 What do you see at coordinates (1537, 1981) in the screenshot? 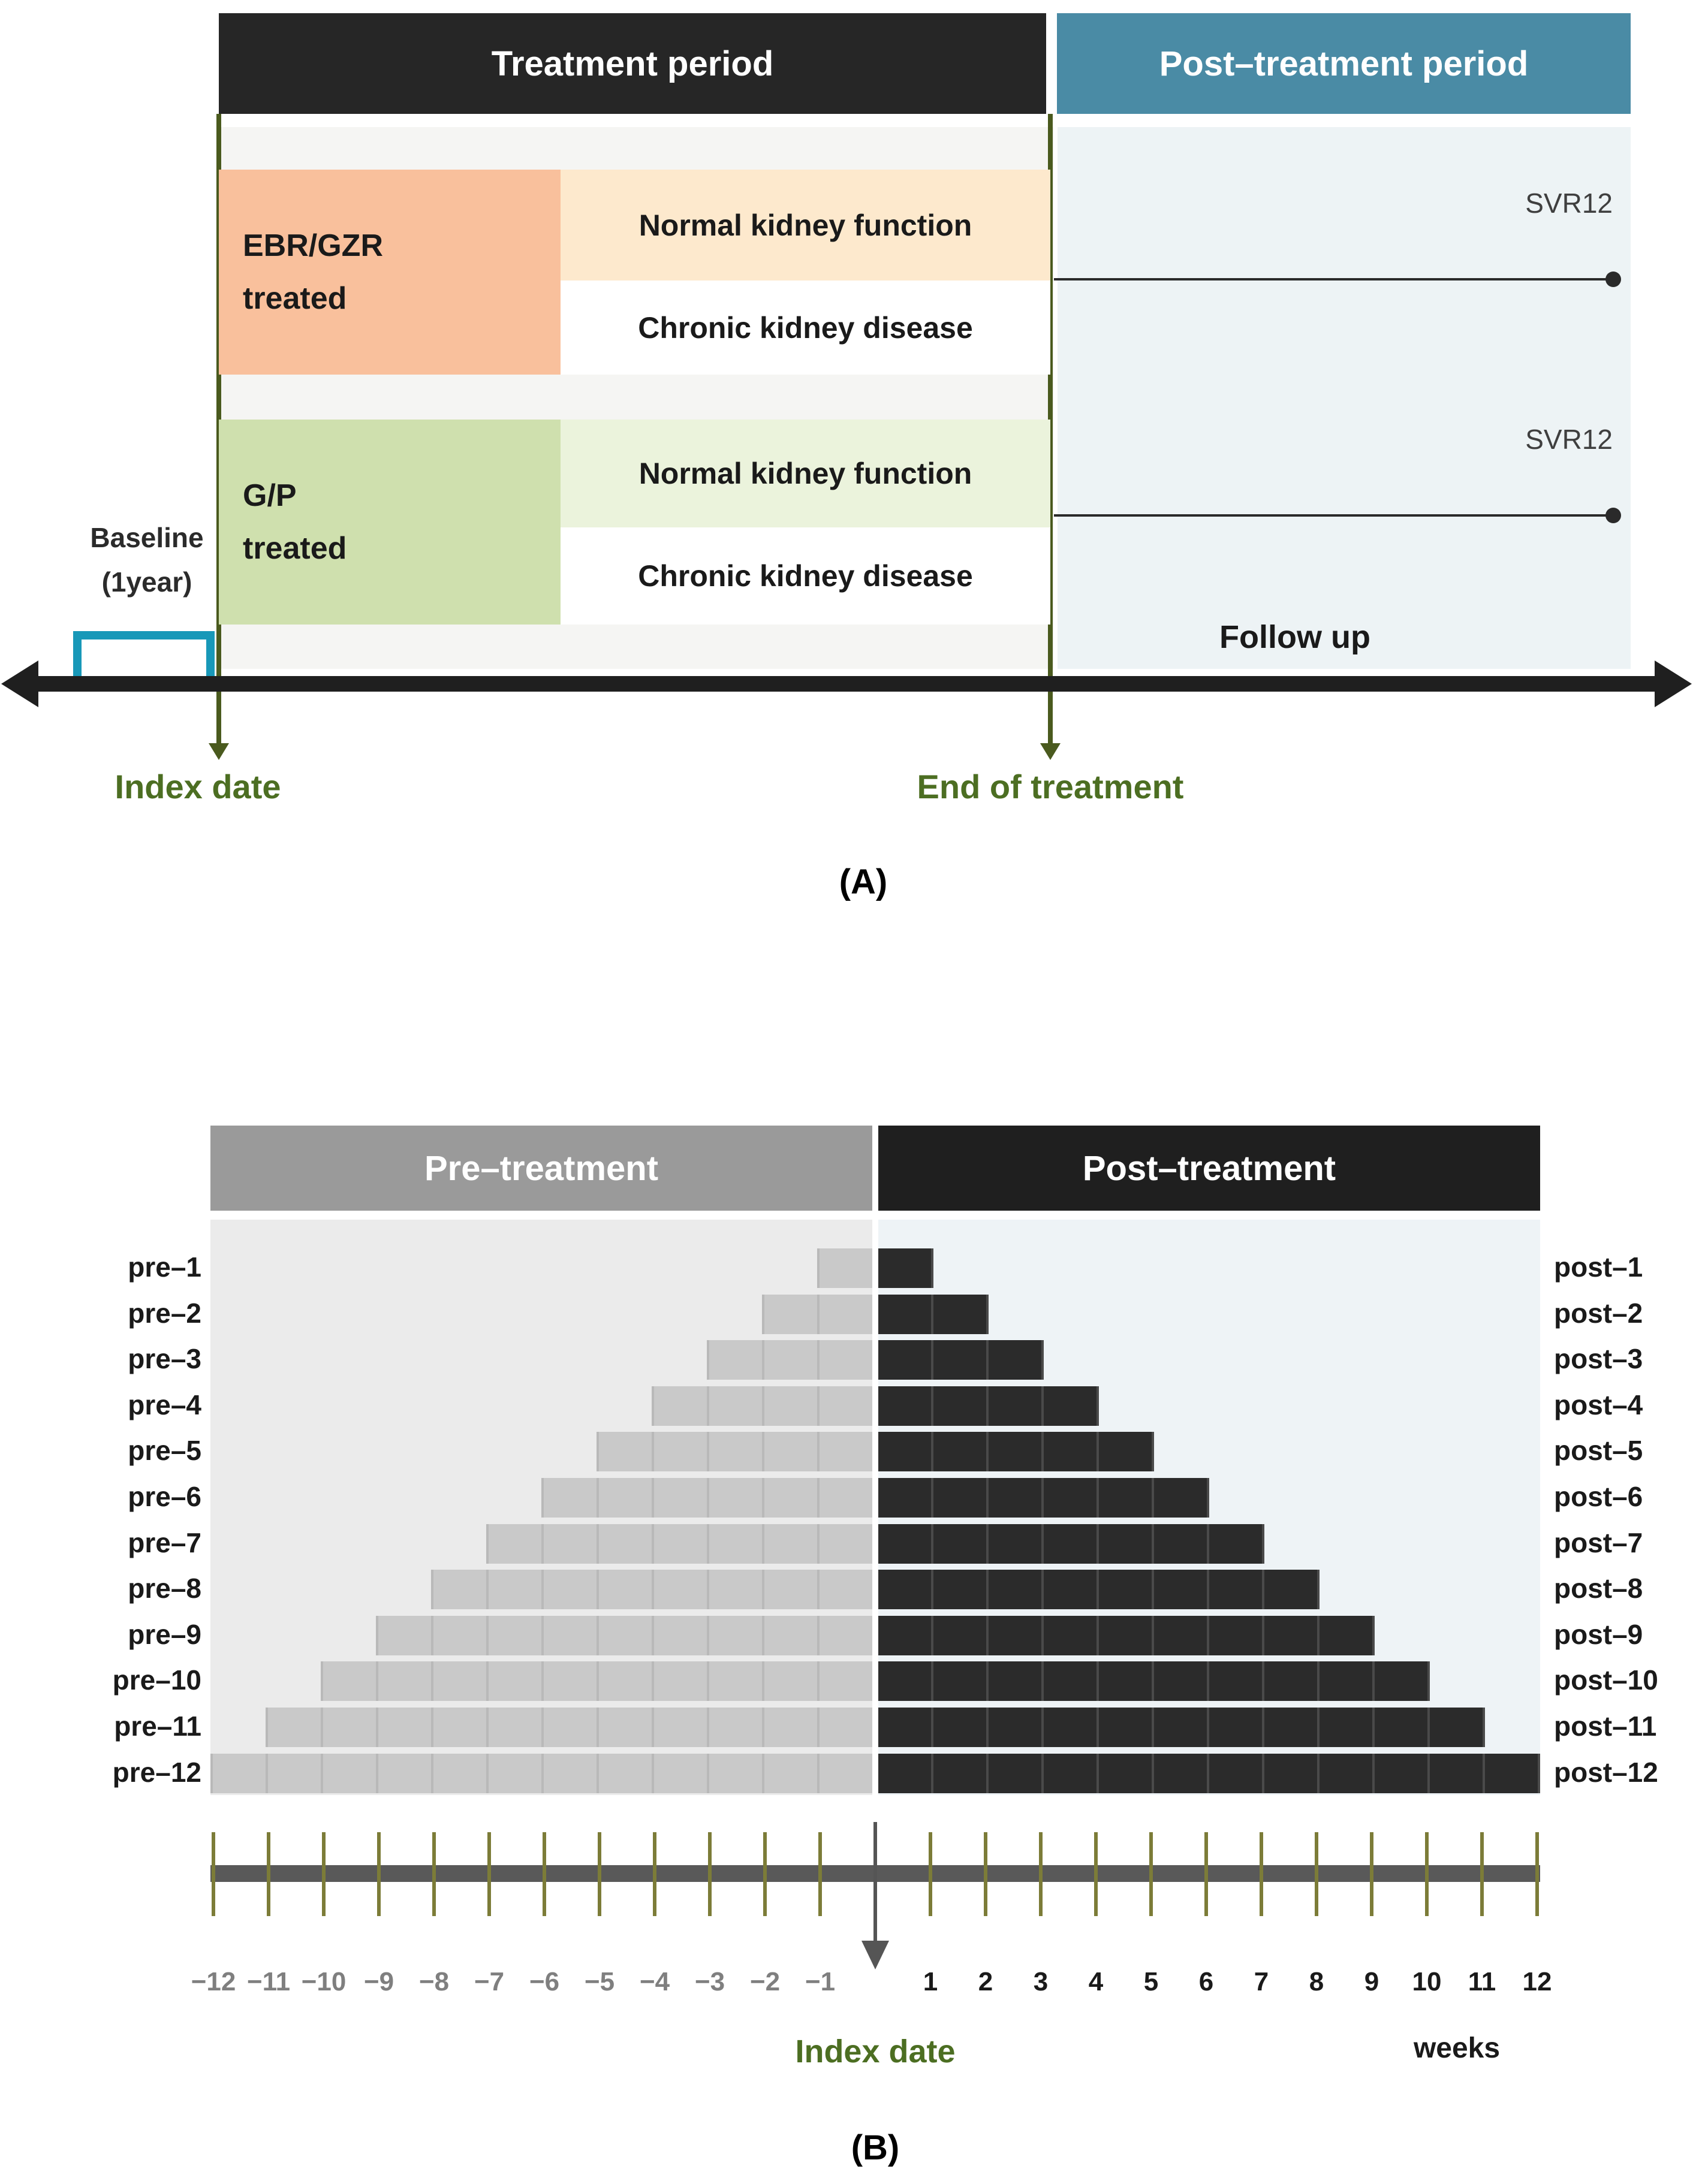
I see `axis-tick-label-12: 12` at bounding box center [1537, 1981].